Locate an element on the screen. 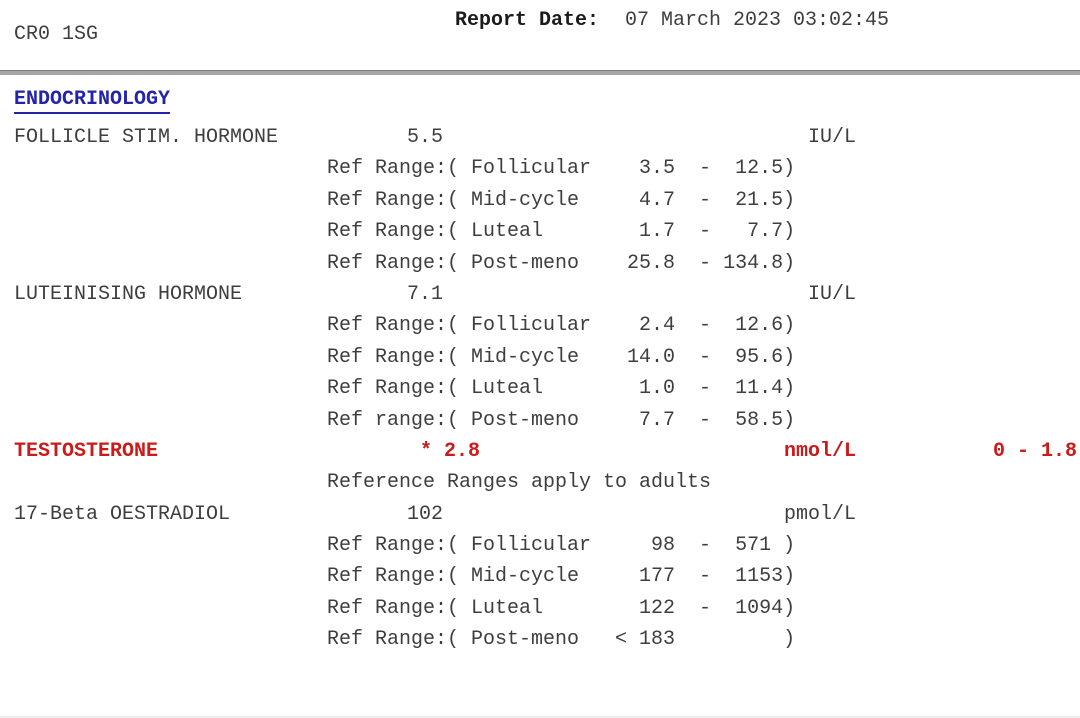 The width and height of the screenshot is (1080, 718). ref-range-text: Ref range:( Post-meno 7.7 - 58.5) is located at coordinates (561, 420).